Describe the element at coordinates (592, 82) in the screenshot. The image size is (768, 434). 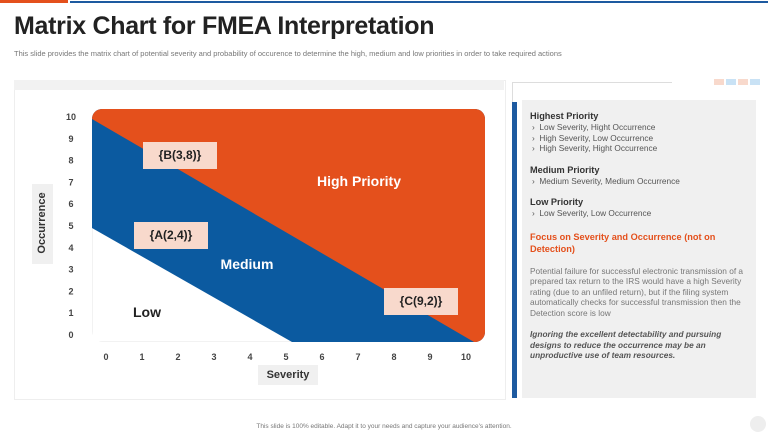
I see `panel-divider` at that location.